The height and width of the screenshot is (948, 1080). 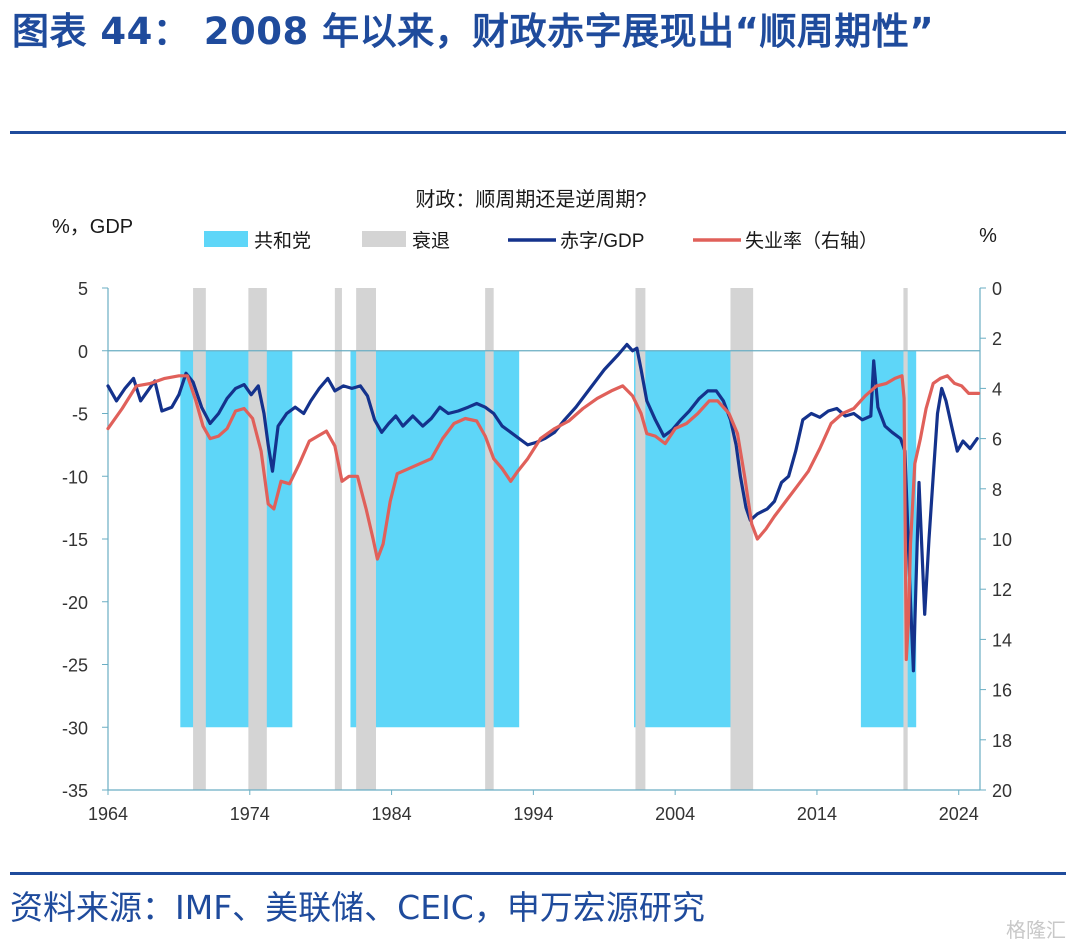 I want to click on y-tick-label: 0, so click(x=83, y=352).